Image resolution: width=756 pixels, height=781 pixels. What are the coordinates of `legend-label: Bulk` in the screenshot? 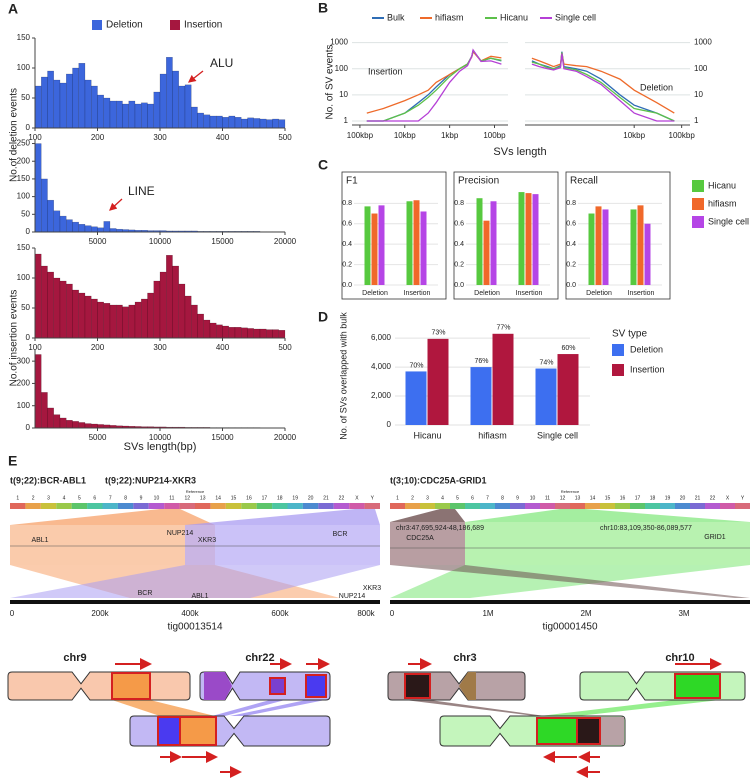 It's located at (396, 17).